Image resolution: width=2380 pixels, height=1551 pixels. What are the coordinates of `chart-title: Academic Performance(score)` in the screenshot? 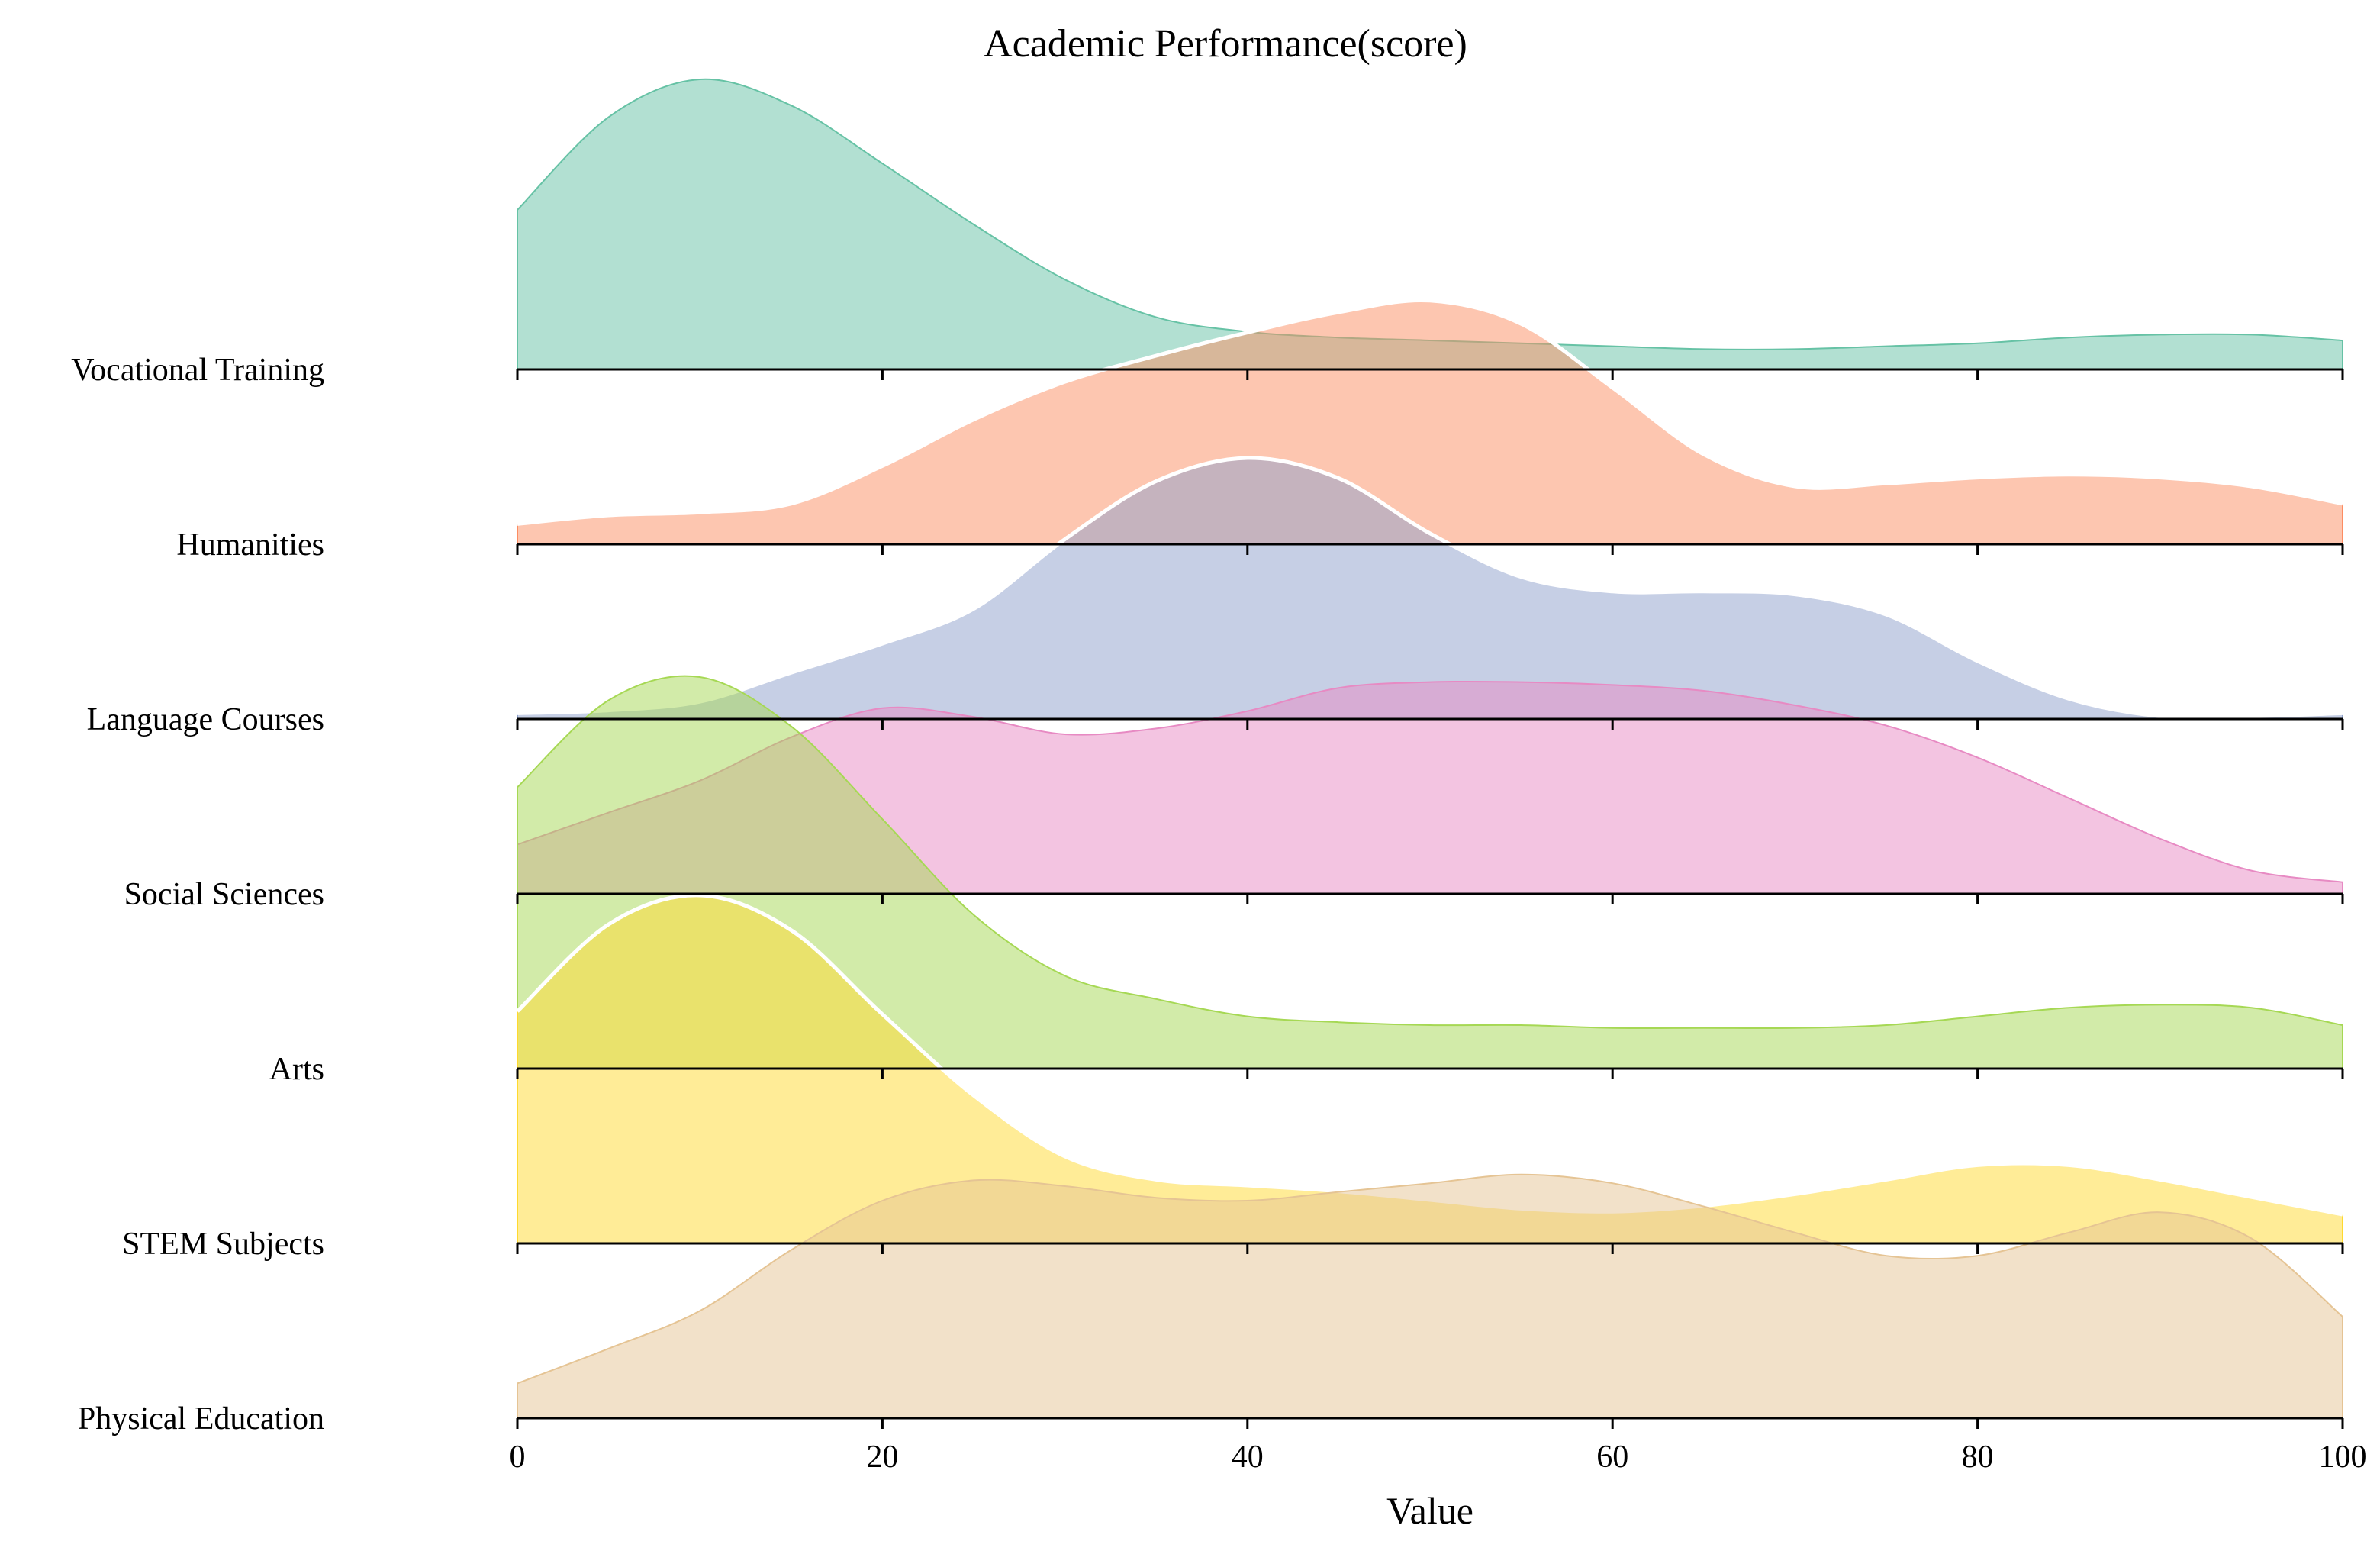 It's located at (1225, 44).